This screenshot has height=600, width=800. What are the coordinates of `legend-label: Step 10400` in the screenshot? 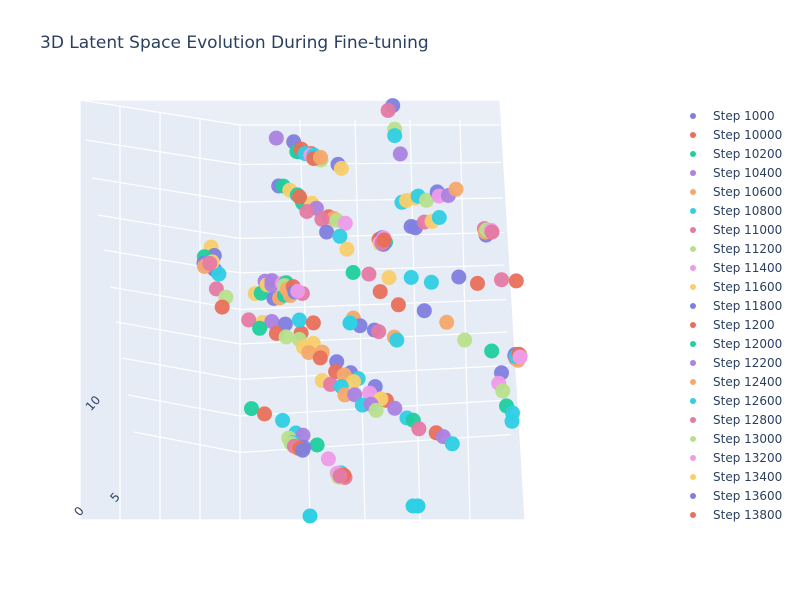 It's located at (748, 172).